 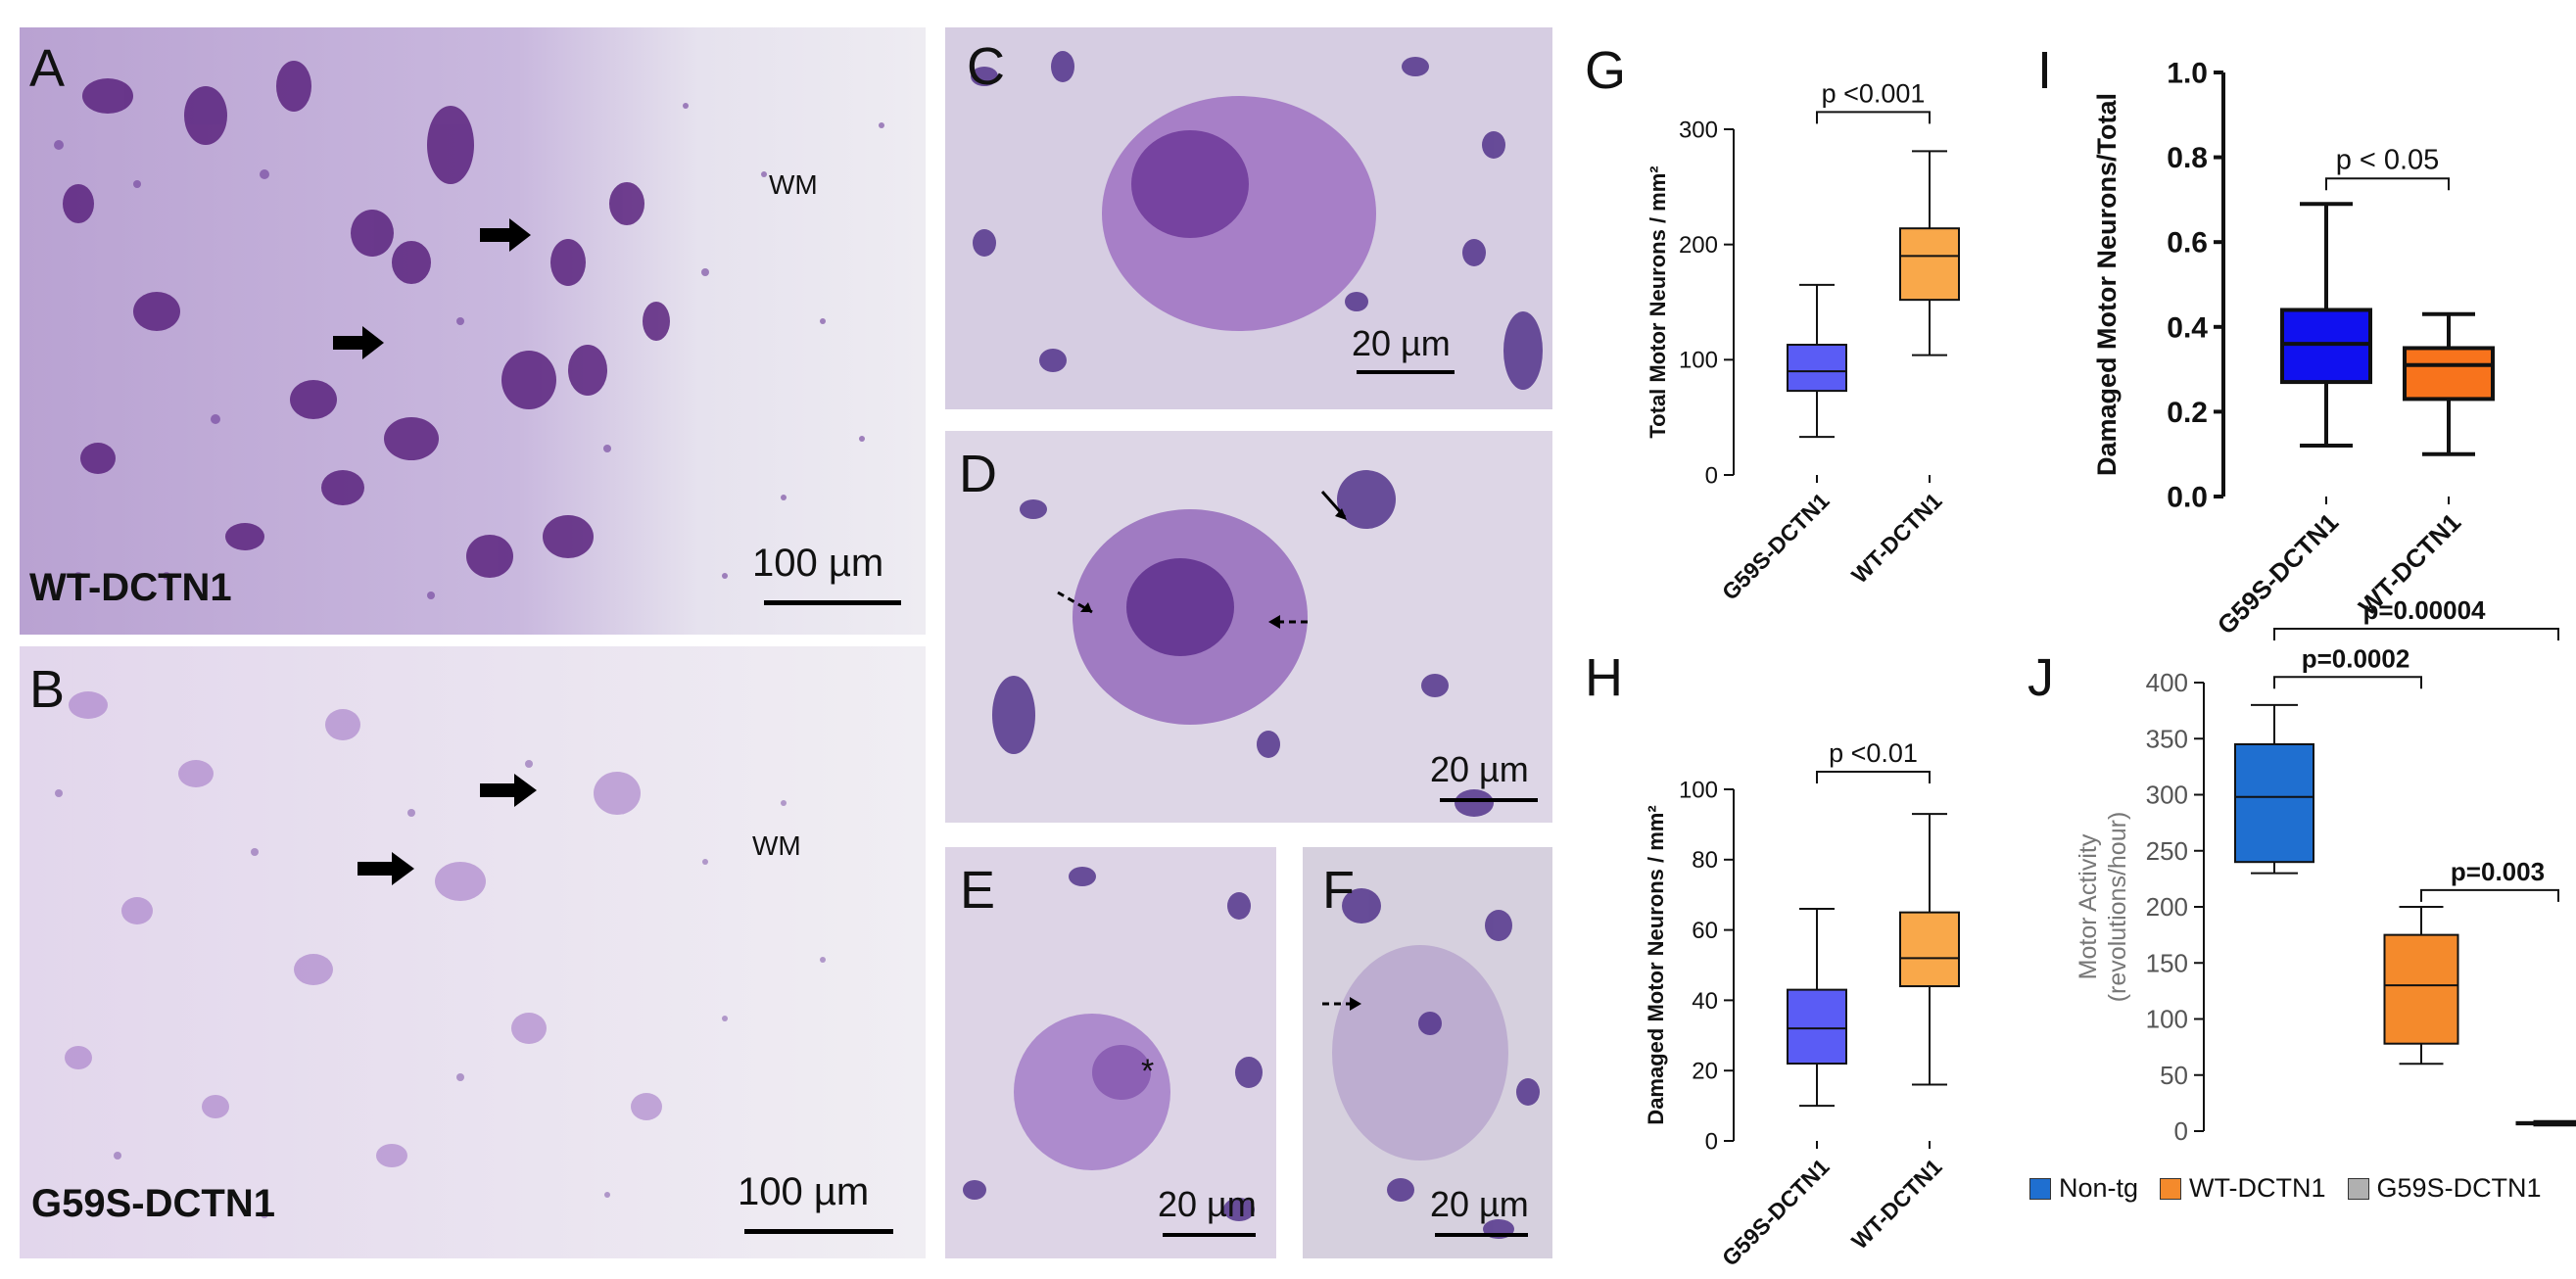 I want to click on chart-i-significance-bracket, so click(x=2387, y=184).